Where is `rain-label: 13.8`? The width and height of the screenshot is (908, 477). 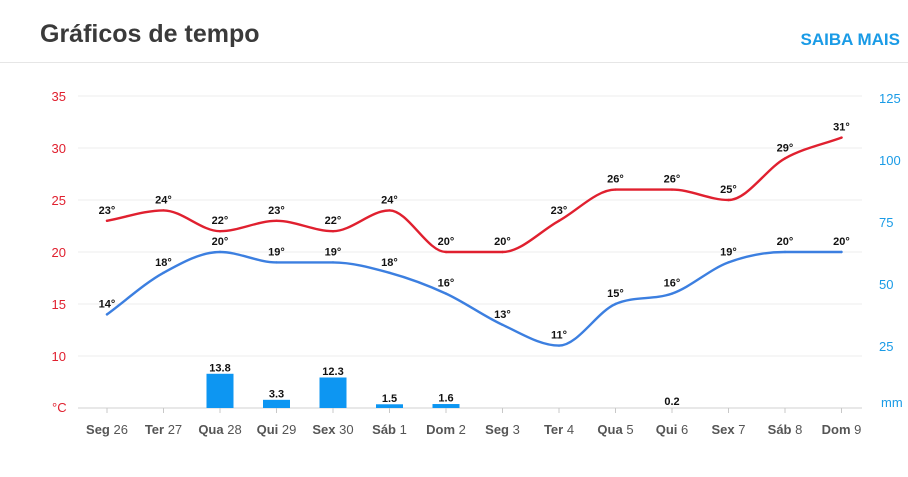
rain-label: 13.8 is located at coordinates (219, 368).